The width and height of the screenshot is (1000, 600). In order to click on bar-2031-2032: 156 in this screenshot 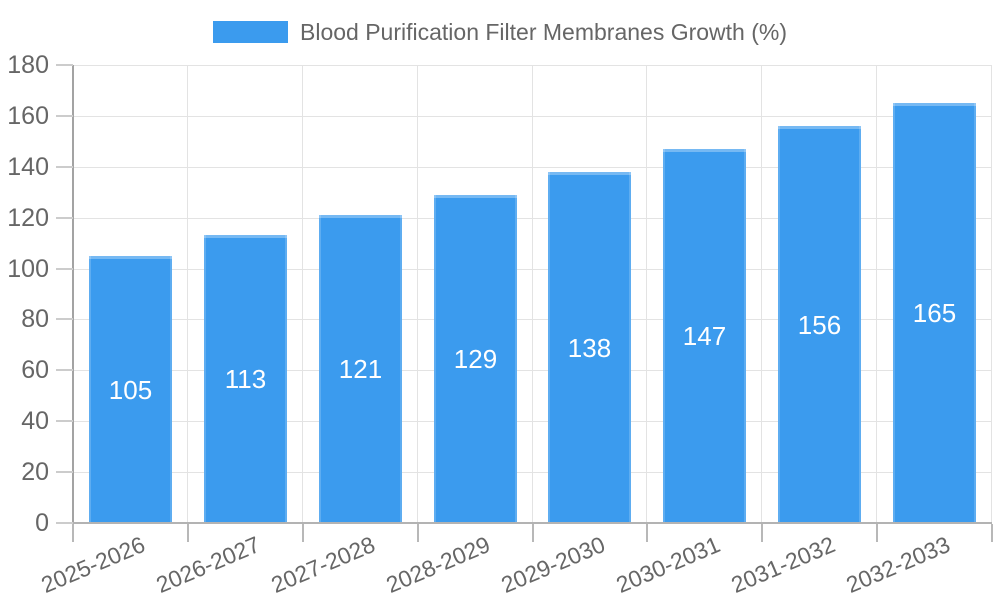, I will do `click(819, 324)`.